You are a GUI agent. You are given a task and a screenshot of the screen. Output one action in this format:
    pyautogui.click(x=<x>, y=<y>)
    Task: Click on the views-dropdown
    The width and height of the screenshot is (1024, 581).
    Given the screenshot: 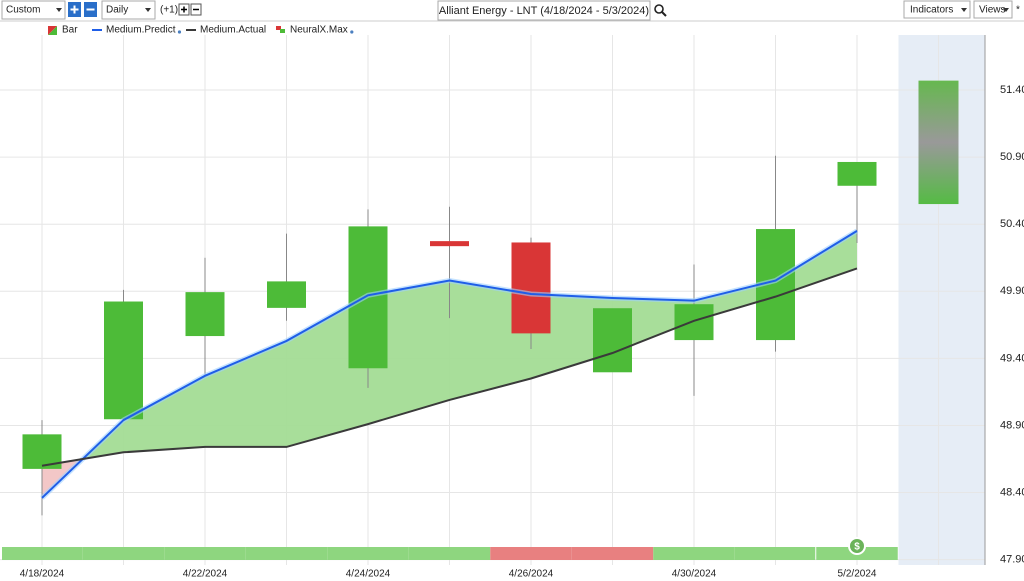 What is the action you would take?
    pyautogui.click(x=993, y=9)
    